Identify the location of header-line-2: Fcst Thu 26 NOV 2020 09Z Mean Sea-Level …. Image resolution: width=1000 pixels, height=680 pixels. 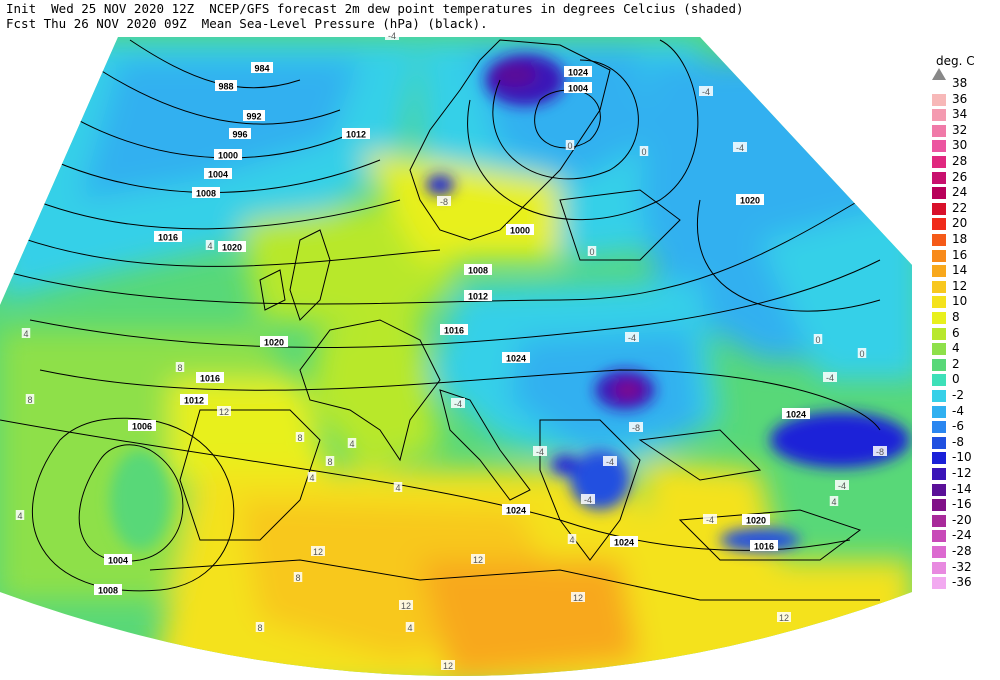
(247, 23).